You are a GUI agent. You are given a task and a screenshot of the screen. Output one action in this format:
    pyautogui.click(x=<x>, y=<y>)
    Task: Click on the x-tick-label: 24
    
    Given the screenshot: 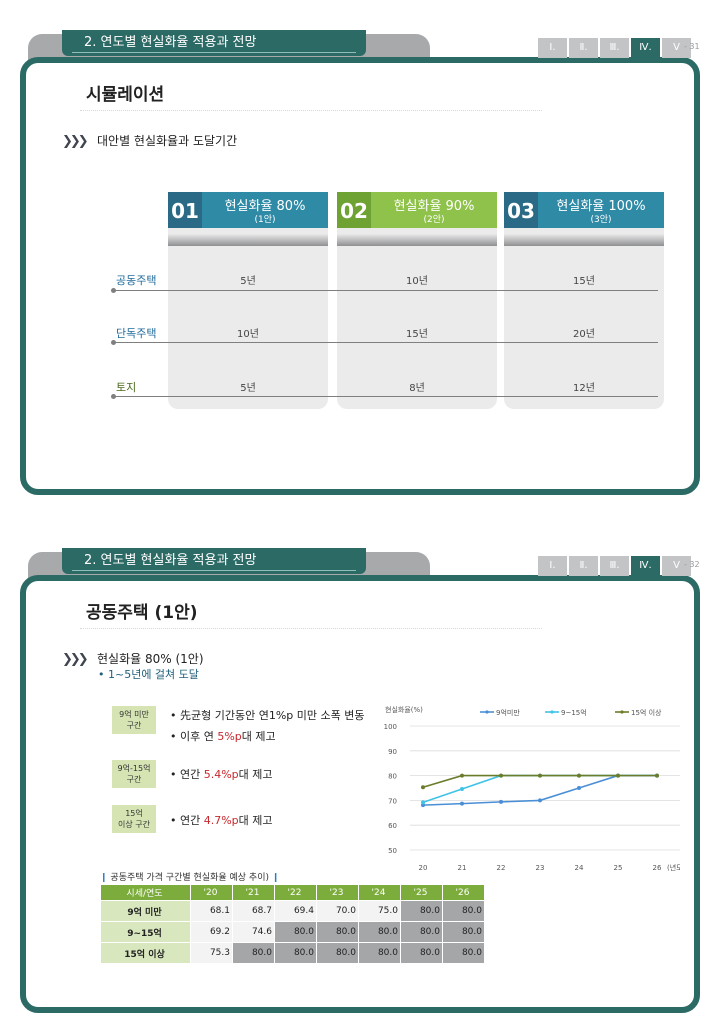 What is the action you would take?
    pyautogui.click(x=579, y=868)
    